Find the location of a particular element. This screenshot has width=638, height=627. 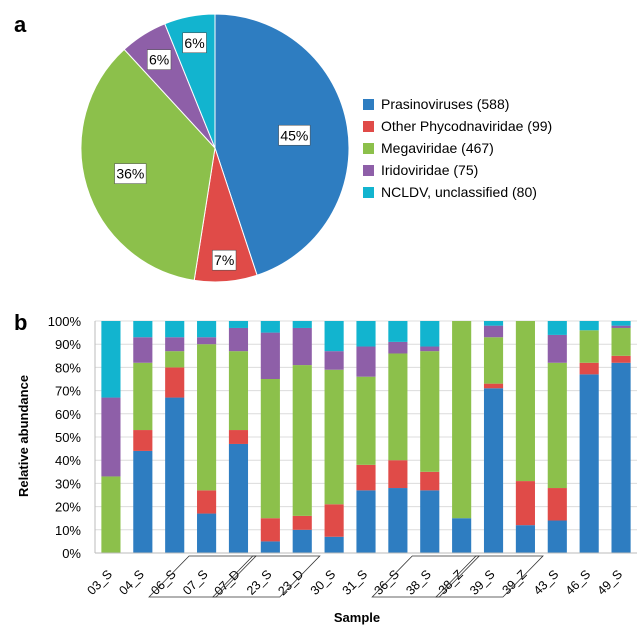

legend-entry: Other Phycodnaviridae (99) is located at coordinates (466, 126).